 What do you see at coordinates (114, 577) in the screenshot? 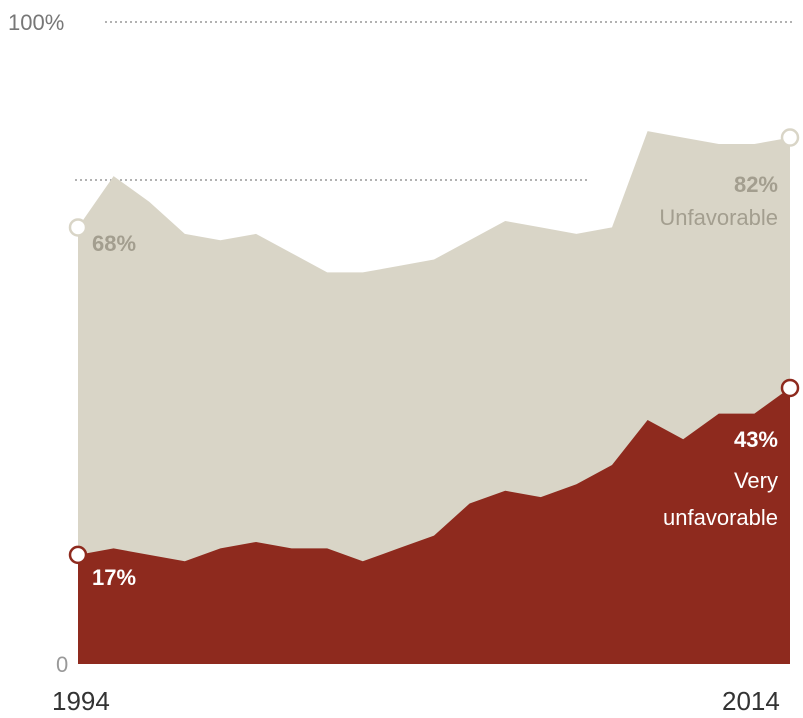
I see `data-label-very-unfavorable-start: 17%` at bounding box center [114, 577].